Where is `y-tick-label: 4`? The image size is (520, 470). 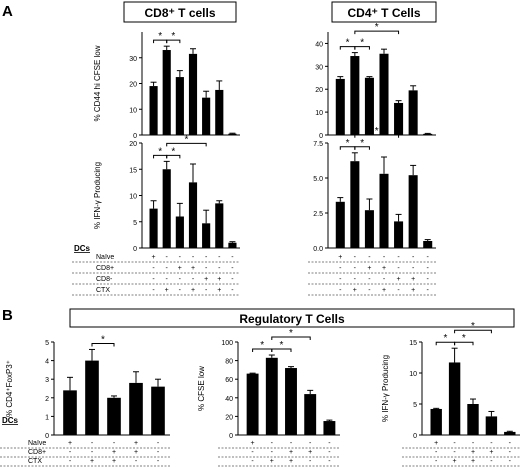 y-tick-label: 4 is located at coordinates (47, 362).